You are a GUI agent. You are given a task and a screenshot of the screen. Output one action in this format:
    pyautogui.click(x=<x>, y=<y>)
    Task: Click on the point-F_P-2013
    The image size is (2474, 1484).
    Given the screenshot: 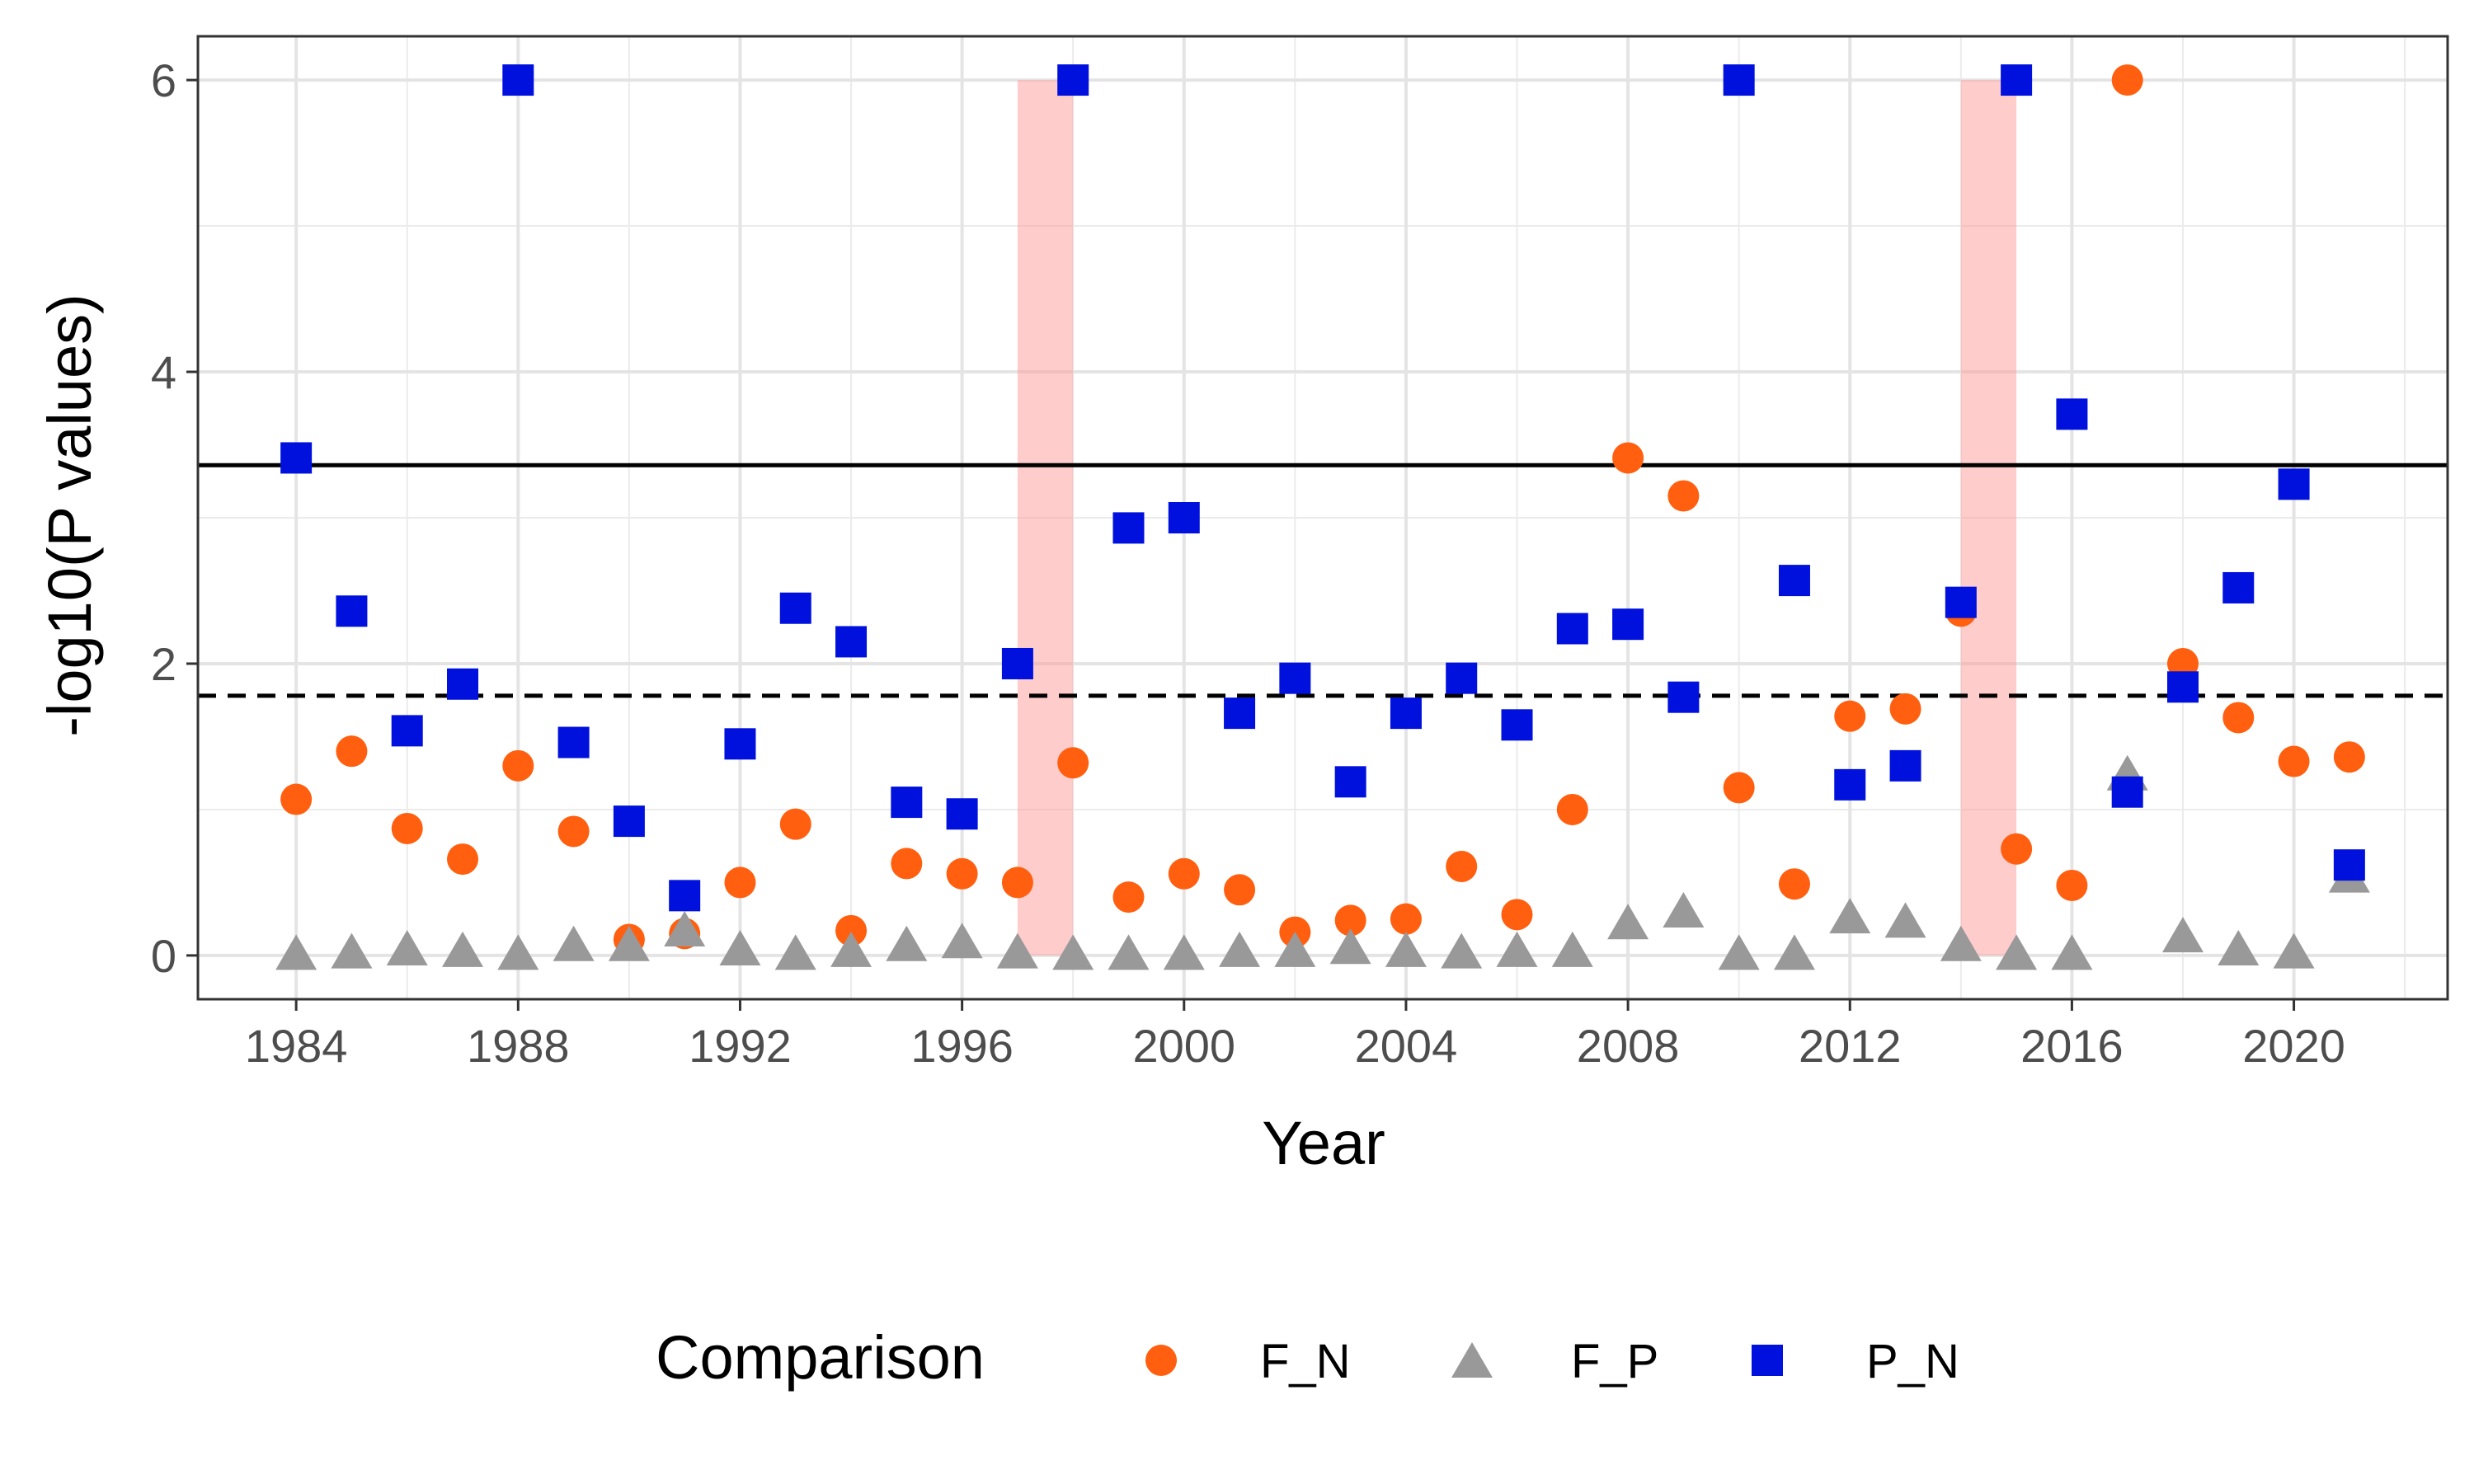 What is the action you would take?
    pyautogui.click(x=1905, y=920)
    